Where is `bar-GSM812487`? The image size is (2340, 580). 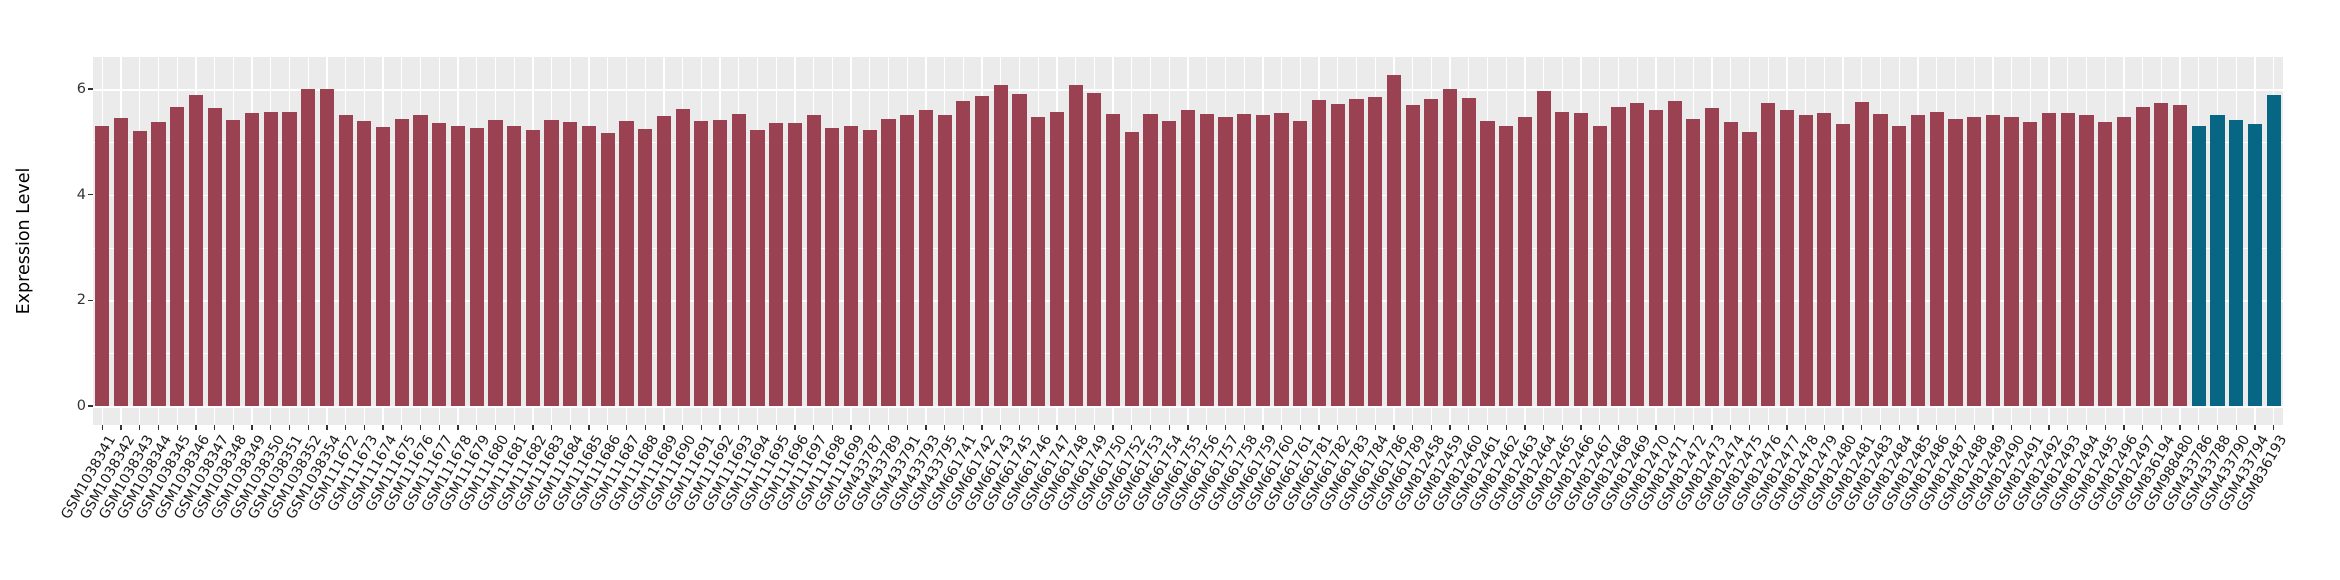
bar-GSM812487 is located at coordinates (1955, 262).